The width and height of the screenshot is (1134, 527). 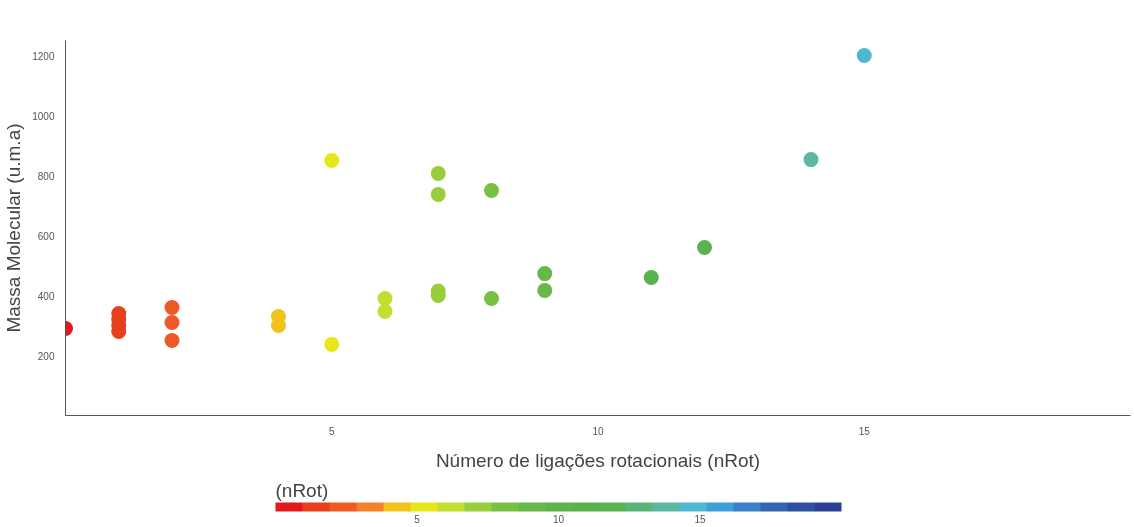 What do you see at coordinates (598, 431) in the screenshot?
I see `x-tick-label: 10` at bounding box center [598, 431].